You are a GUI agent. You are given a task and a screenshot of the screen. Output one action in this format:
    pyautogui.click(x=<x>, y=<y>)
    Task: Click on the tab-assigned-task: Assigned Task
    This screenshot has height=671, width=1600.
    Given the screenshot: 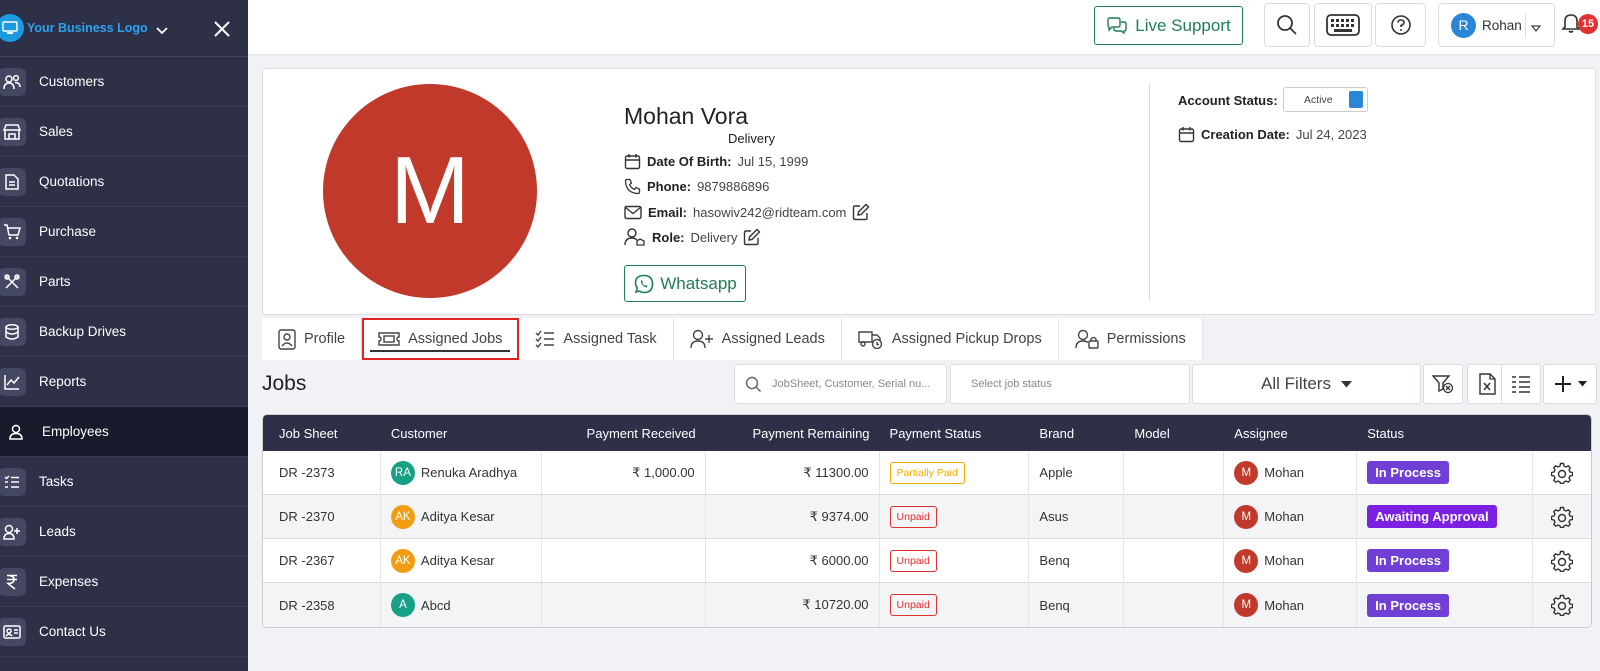 What is the action you would take?
    pyautogui.click(x=596, y=339)
    